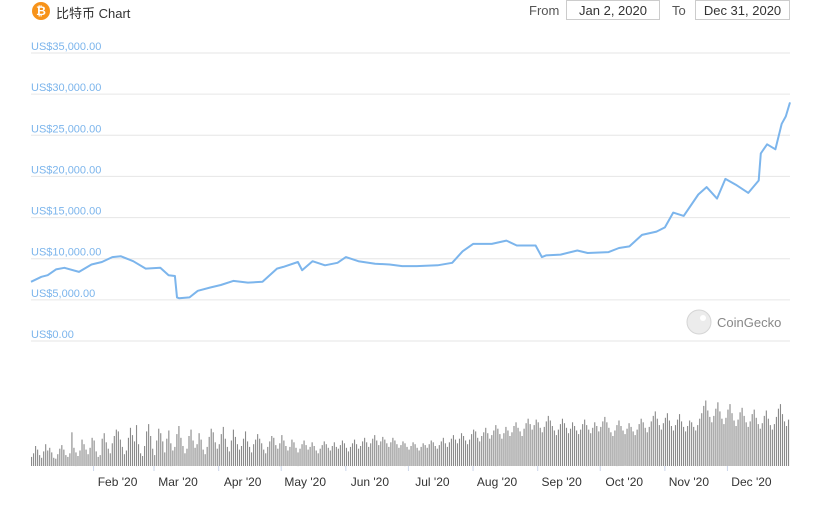 The width and height of the screenshot is (825, 506). What do you see at coordinates (52, 335) in the screenshot?
I see `y-tick-label: US$0.00` at bounding box center [52, 335].